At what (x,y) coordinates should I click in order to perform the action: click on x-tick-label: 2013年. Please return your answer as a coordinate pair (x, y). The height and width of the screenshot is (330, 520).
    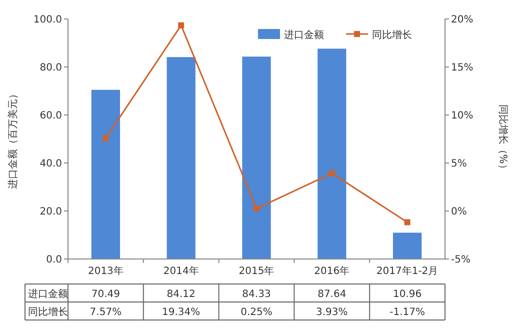
    Looking at the image, I should click on (106, 271).